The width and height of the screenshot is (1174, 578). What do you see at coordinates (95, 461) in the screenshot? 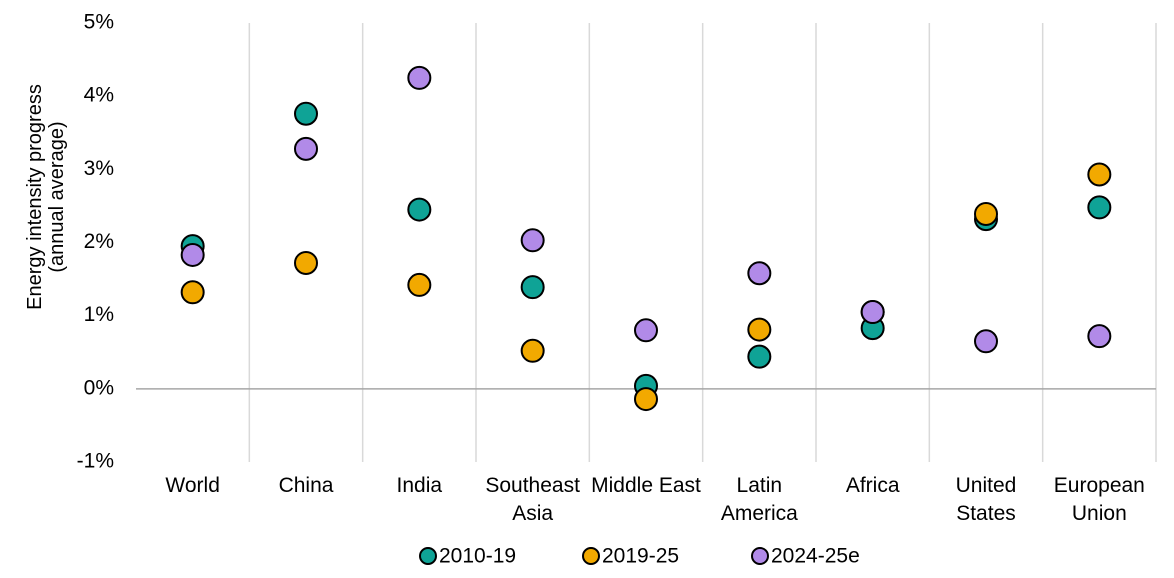
I see `y-tick-label: -1%` at bounding box center [95, 461].